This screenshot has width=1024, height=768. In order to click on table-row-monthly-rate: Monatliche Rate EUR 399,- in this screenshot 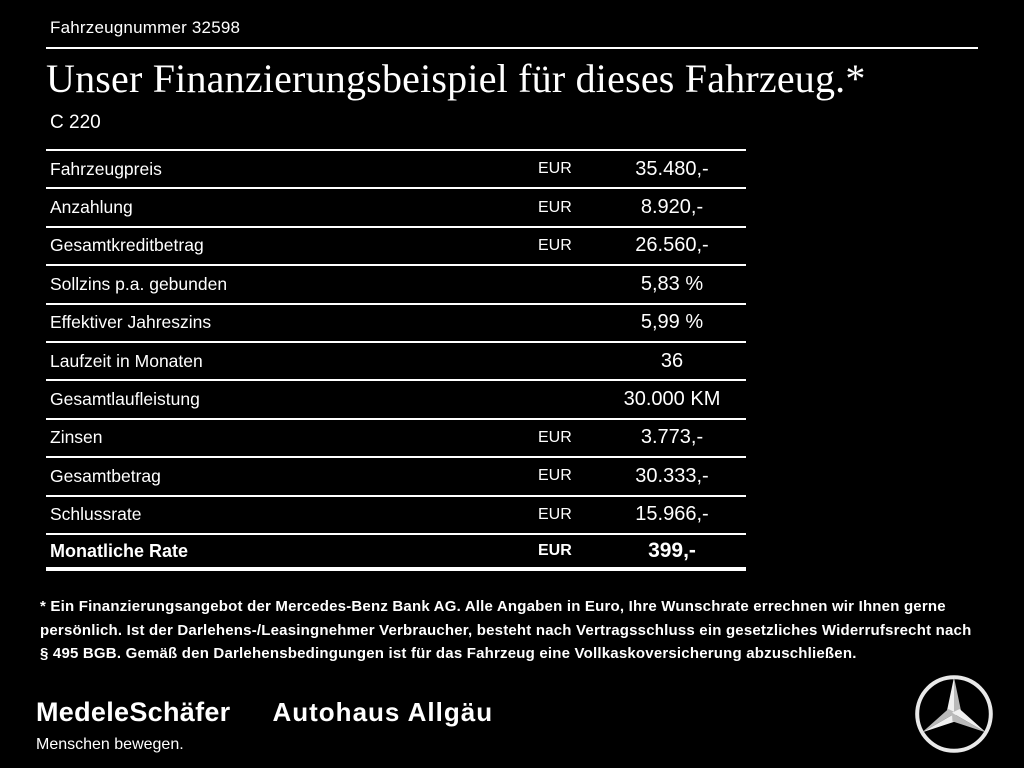, I will do `click(396, 552)`.